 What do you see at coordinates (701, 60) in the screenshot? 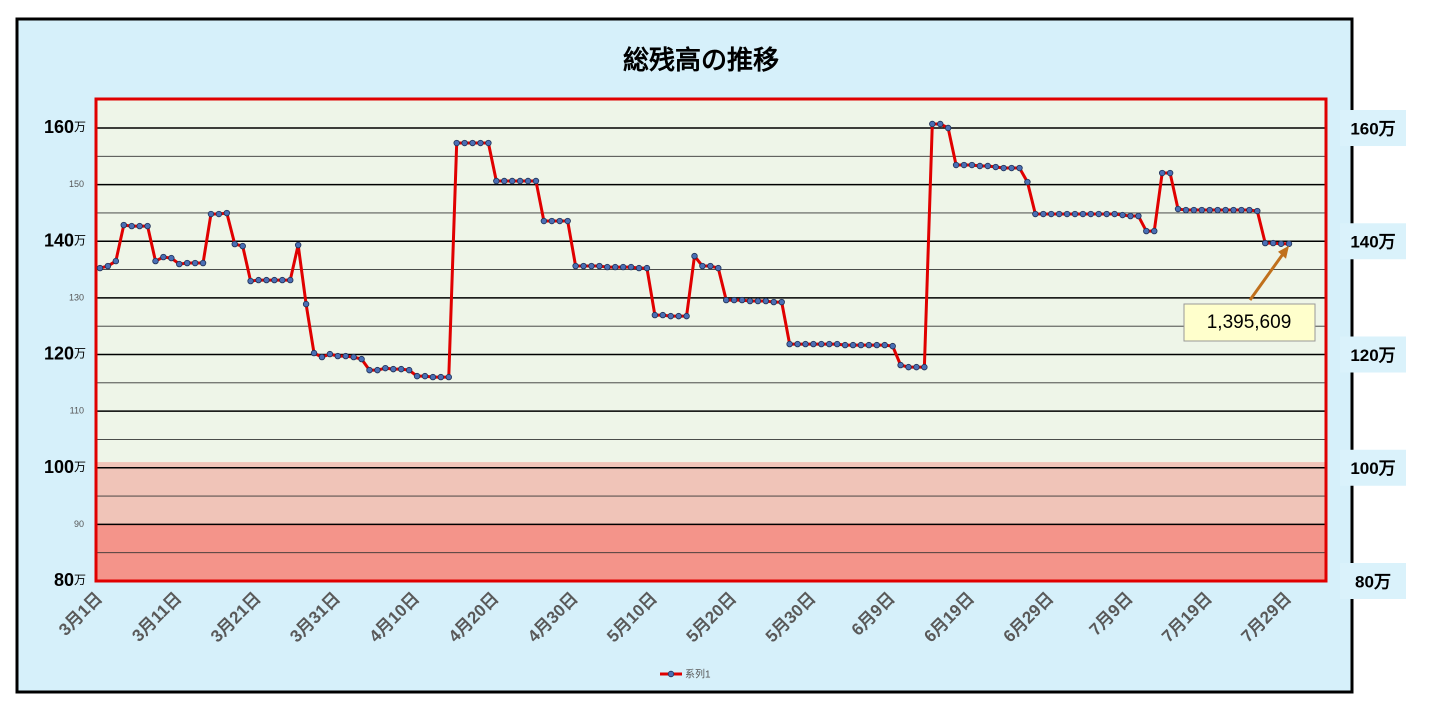
I see `chart-title: 総残高の推移` at bounding box center [701, 60].